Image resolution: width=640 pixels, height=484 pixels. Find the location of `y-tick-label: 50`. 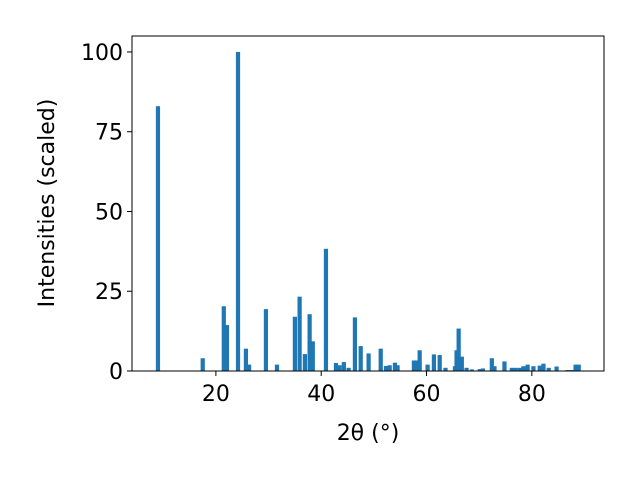

y-tick-label: 50 is located at coordinates (109, 212).